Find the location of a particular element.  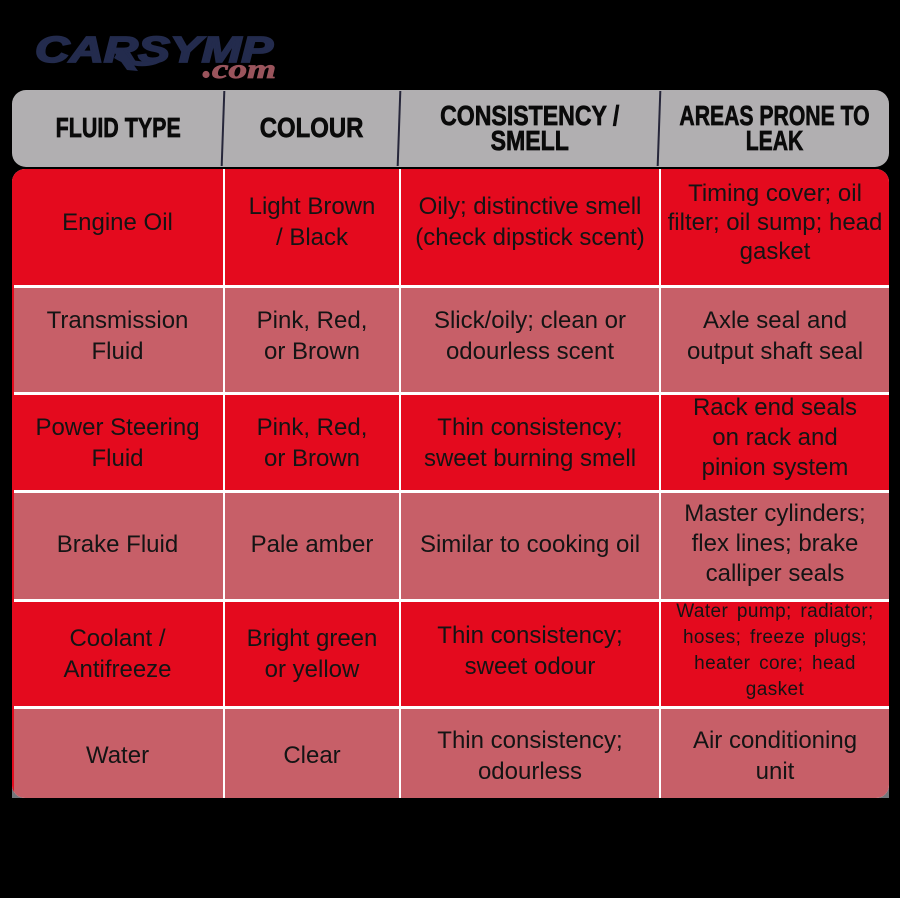

svg-text: com is located at coordinates (244, 68).